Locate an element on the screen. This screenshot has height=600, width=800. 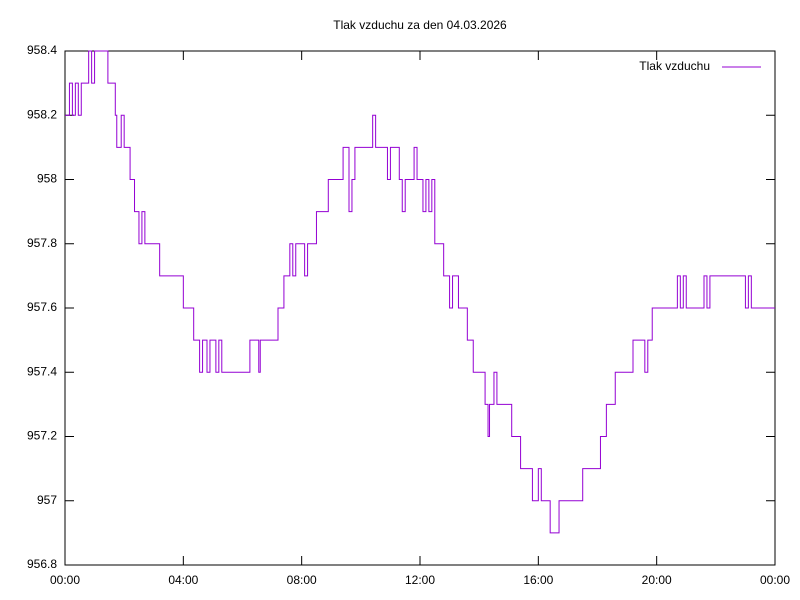
x-tick-label: 16:00 is located at coordinates (538, 580).